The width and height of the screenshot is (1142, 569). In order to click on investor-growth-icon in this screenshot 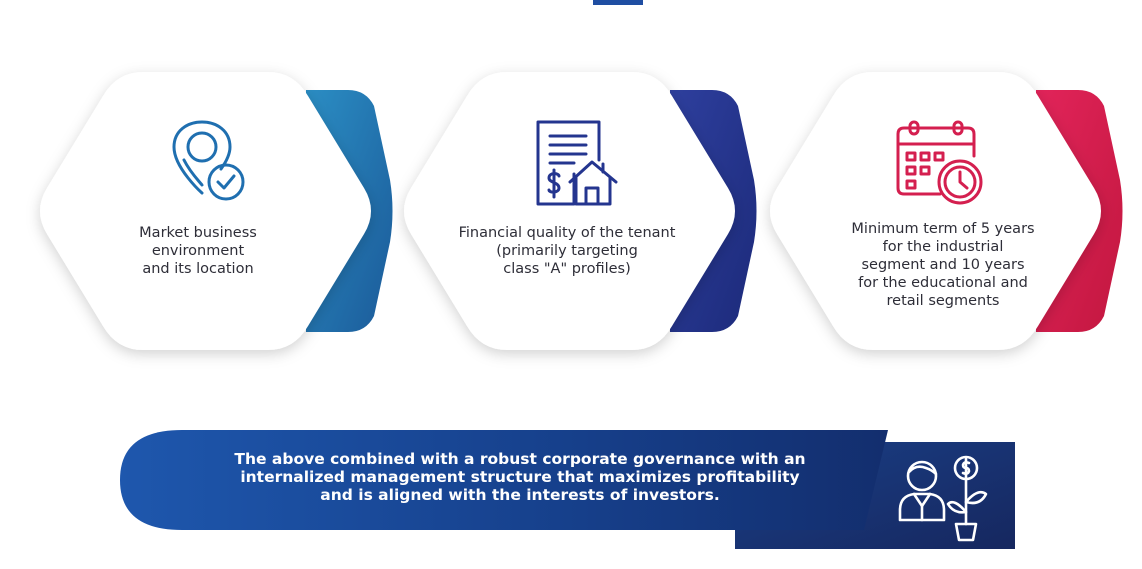, I will do `click(942, 499)`.